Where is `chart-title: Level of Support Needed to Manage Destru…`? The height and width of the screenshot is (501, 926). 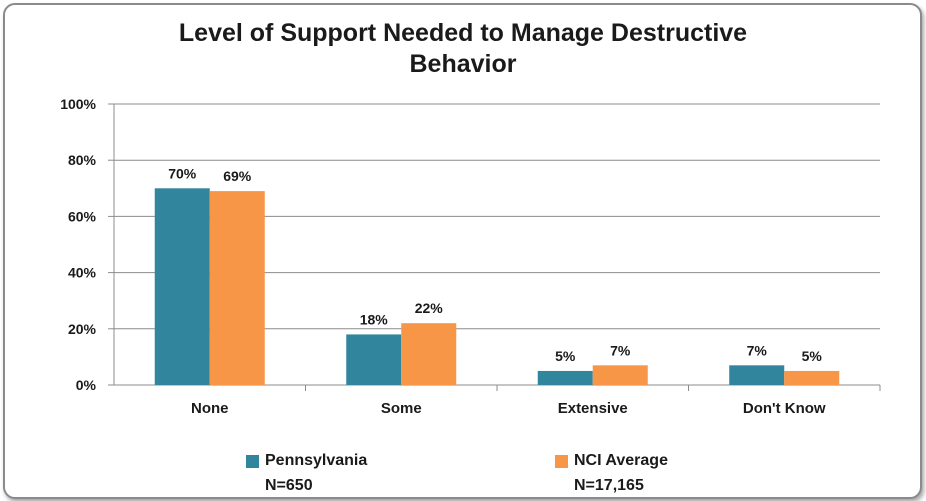
chart-title: Level of Support Needed to Manage Destru… is located at coordinates (463, 49).